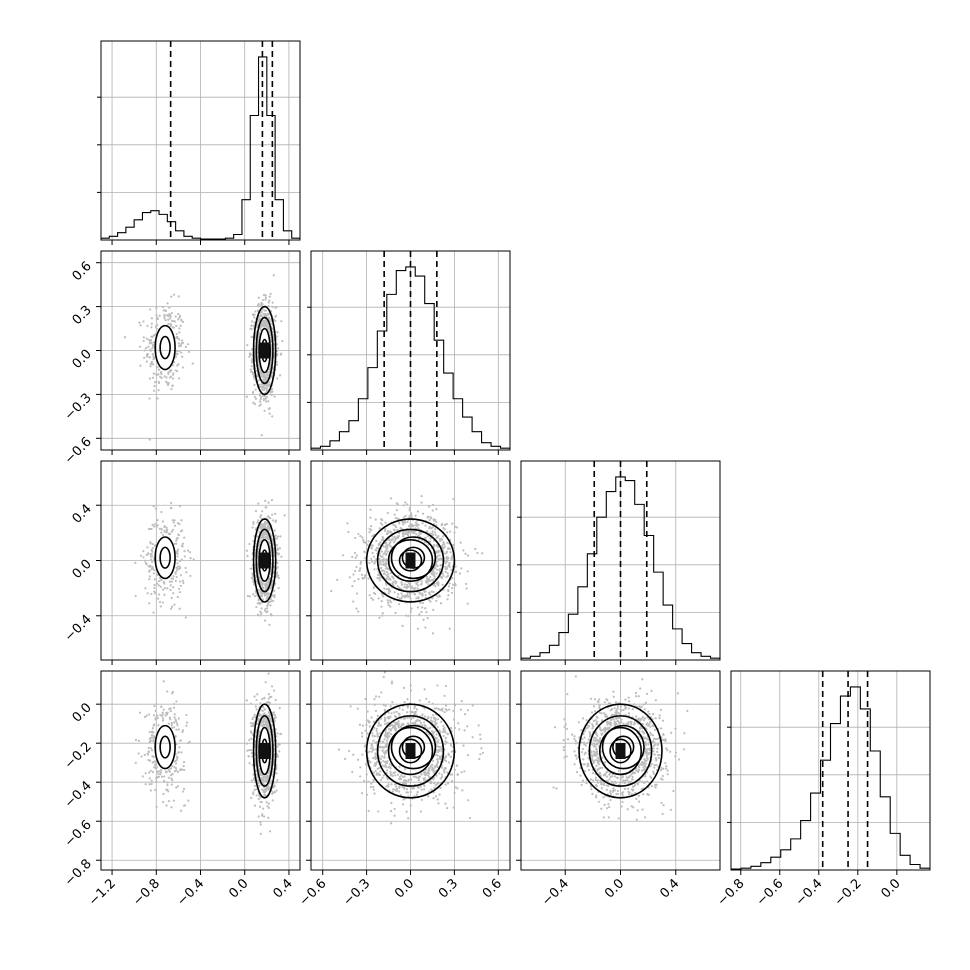 This screenshot has width=970, height=970. I want to click on density-peak, so click(264, 560).